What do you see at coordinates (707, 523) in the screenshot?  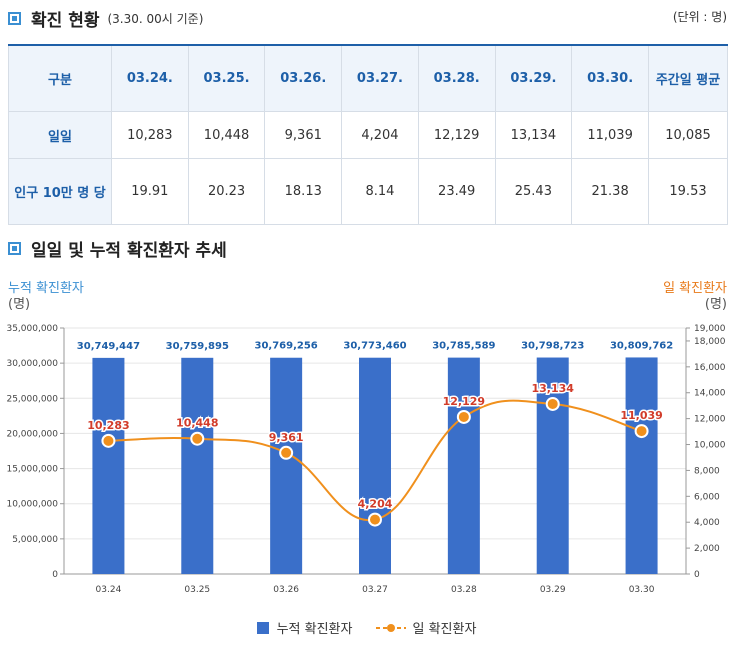 I see `right-tick-label: 4,000` at bounding box center [707, 523].